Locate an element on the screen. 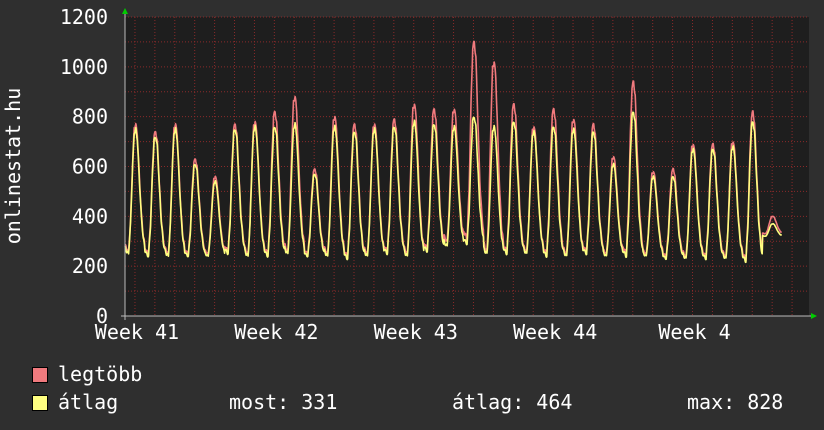 This screenshot has width=824, height=430. y-axis-label: onlinestat.hu is located at coordinates (13, 166).